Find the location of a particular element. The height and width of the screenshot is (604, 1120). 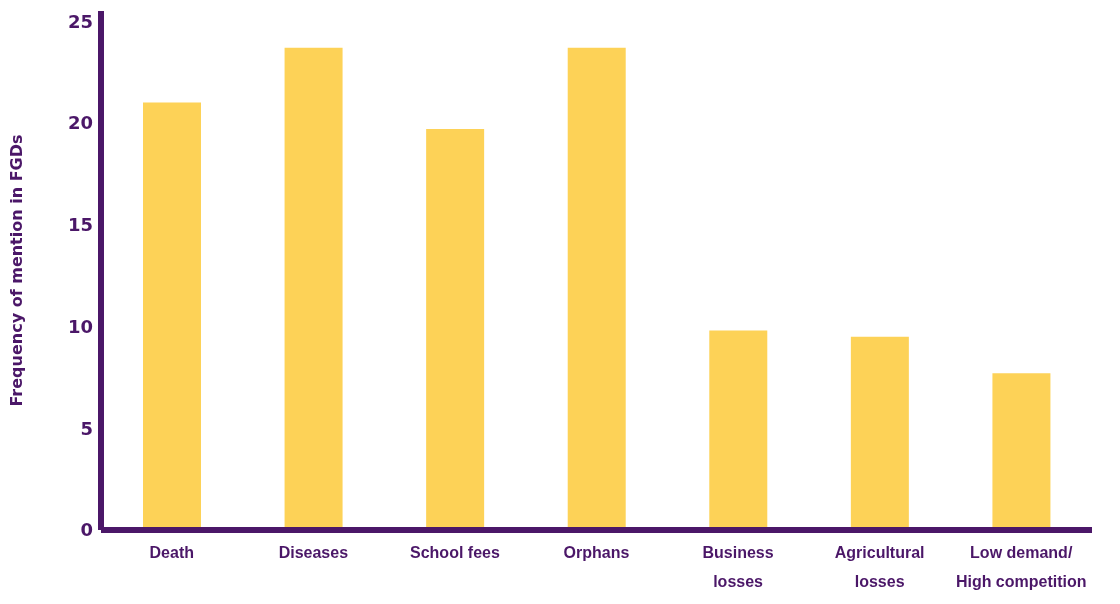

x-tick-label: Diseases is located at coordinates (313, 552).